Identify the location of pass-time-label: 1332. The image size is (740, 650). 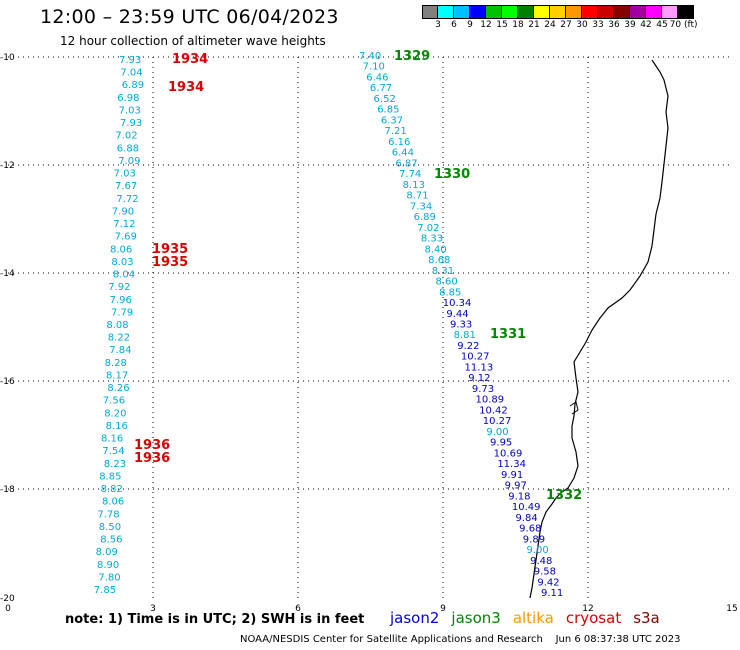
(564, 495).